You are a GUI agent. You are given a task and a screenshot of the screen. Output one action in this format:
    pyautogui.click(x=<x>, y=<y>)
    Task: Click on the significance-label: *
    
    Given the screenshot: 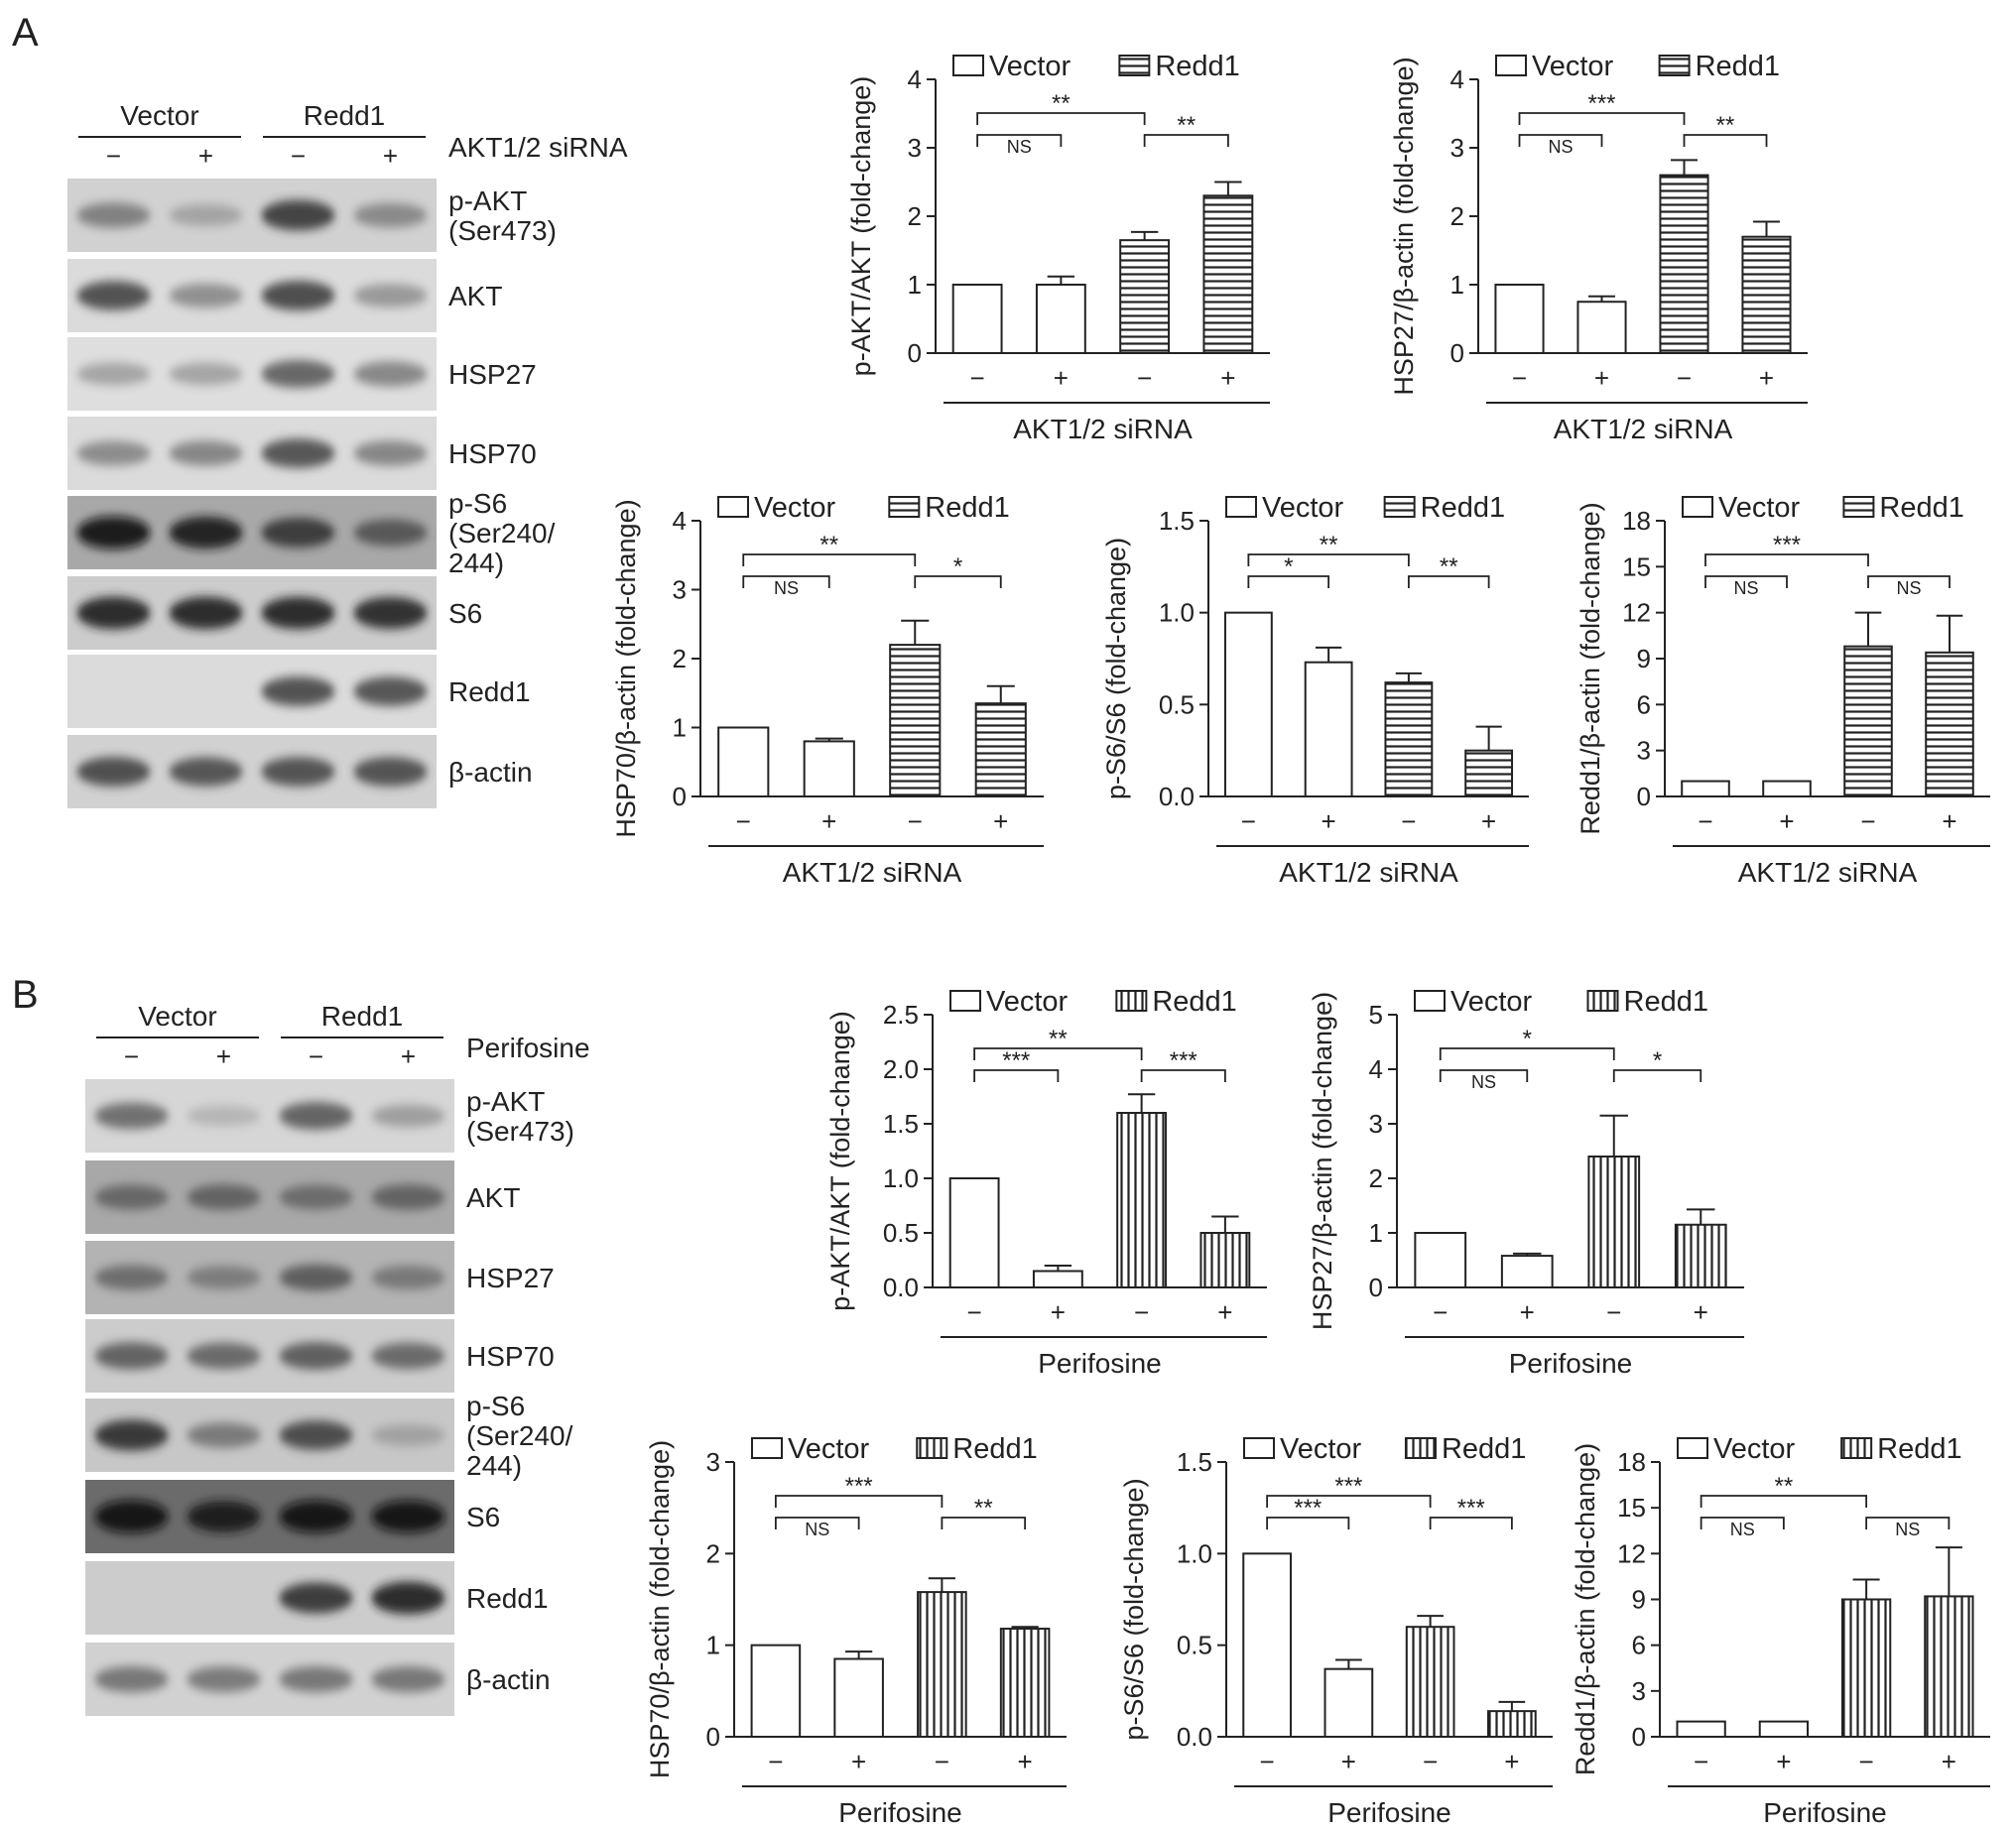 What is the action you would take?
    pyautogui.click(x=957, y=566)
    